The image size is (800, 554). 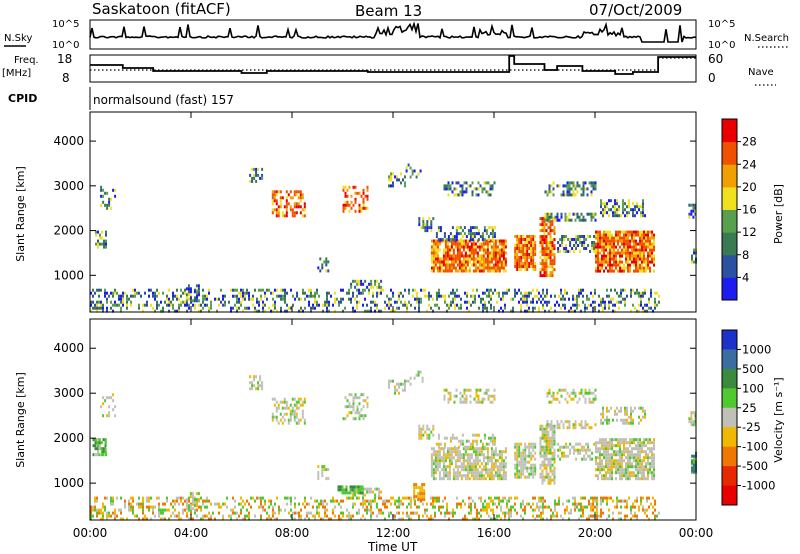 I want to click on colorbar-tick-label: -500, so click(x=755, y=466).